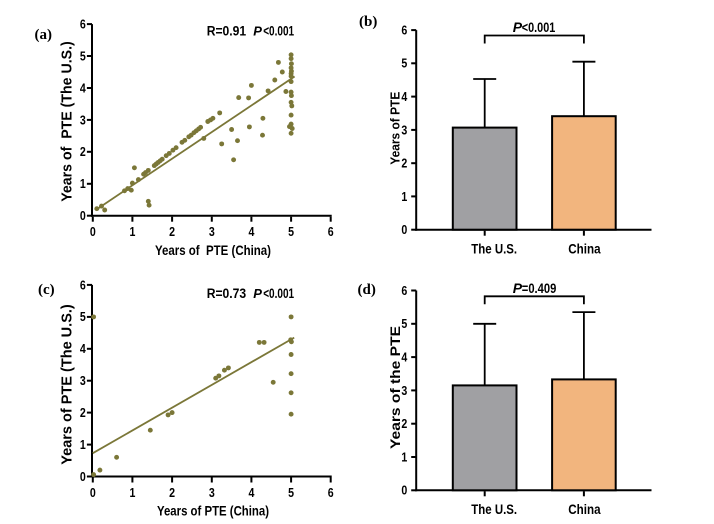 This screenshot has height=524, width=714. What do you see at coordinates (227, 30) in the screenshot?
I see `svg-text: R=0.91` at bounding box center [227, 30].